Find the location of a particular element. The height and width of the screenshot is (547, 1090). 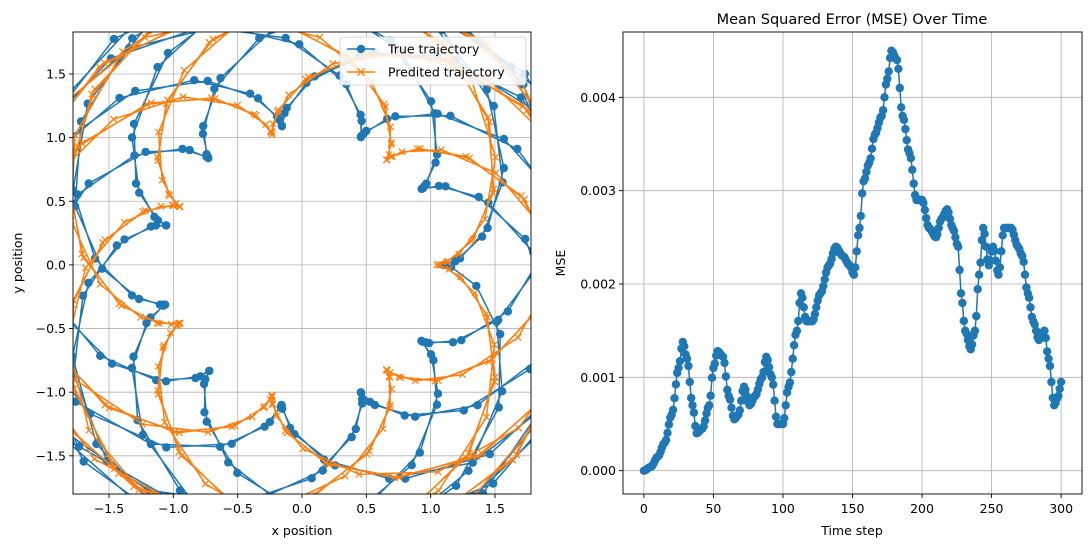

mse-chart-title: Mean Squared Error (MSE) Over Time is located at coordinates (852, 20).